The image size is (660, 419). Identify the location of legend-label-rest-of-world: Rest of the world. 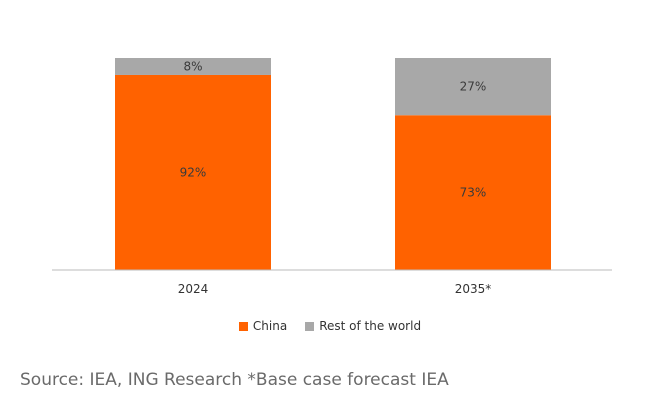
(370, 326).